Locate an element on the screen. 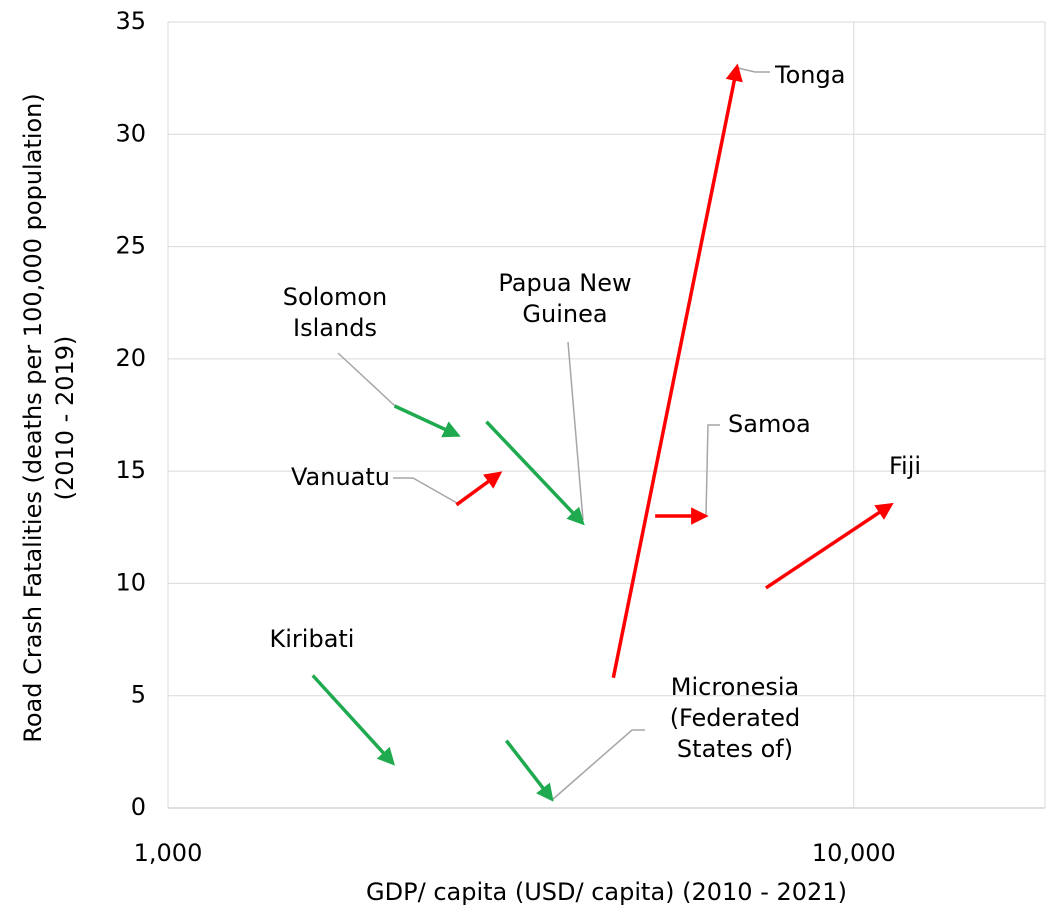  y-tick-label: 30 is located at coordinates (130, 133).